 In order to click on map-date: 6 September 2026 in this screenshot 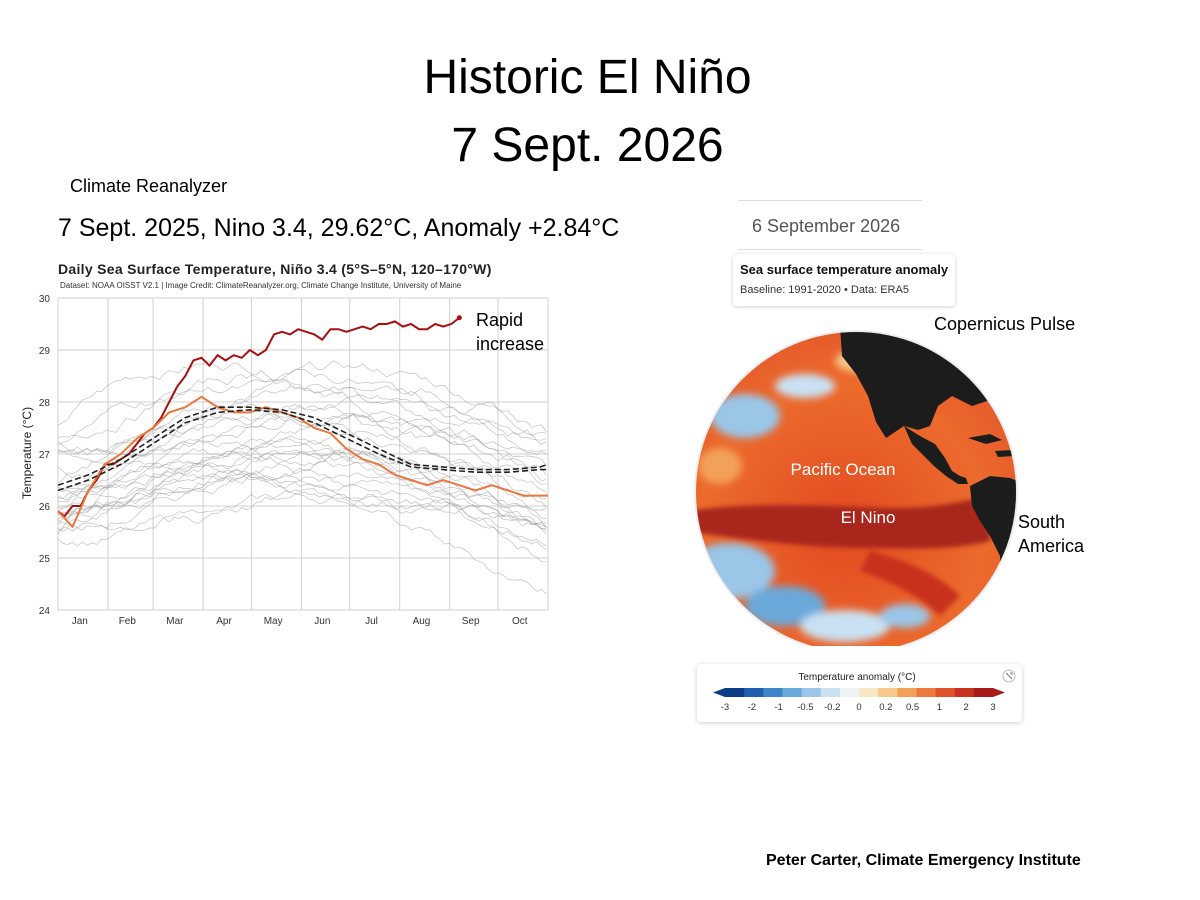, I will do `click(826, 226)`.